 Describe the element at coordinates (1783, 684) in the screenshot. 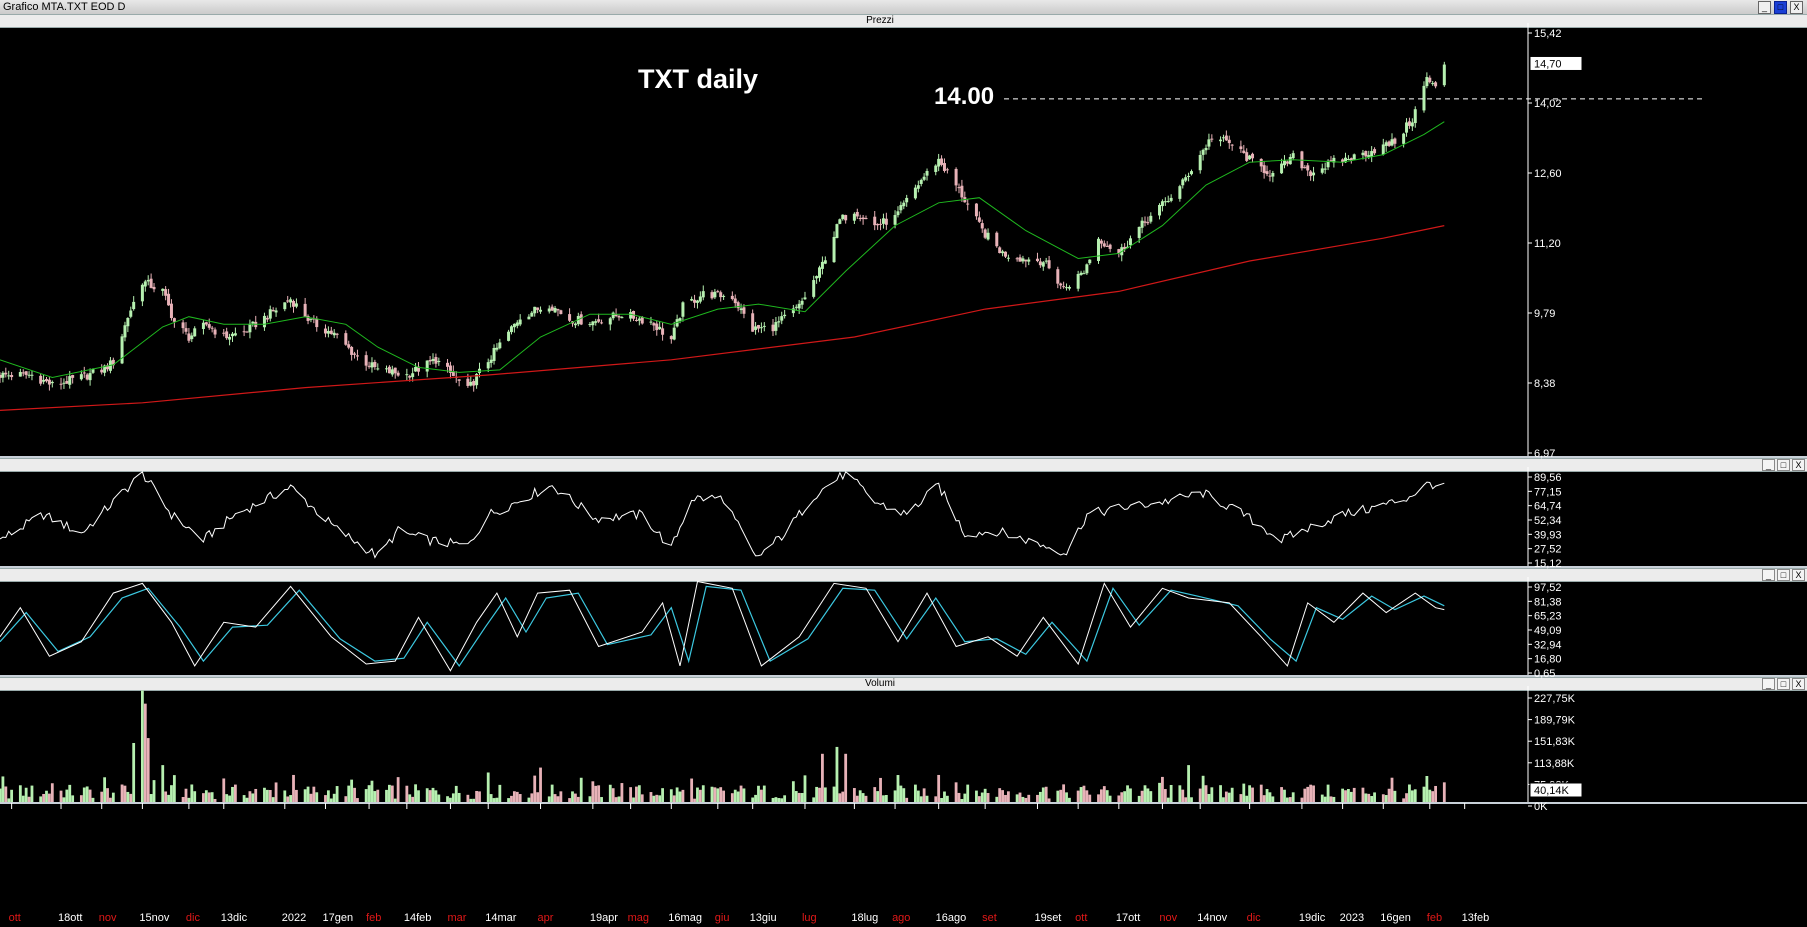

I see `volume-maximize-button: □` at that location.